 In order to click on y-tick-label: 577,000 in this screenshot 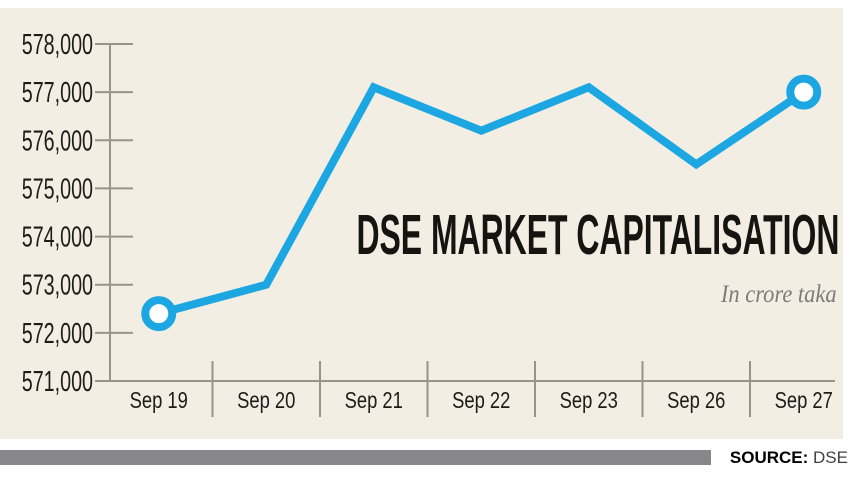, I will do `click(57, 94)`.